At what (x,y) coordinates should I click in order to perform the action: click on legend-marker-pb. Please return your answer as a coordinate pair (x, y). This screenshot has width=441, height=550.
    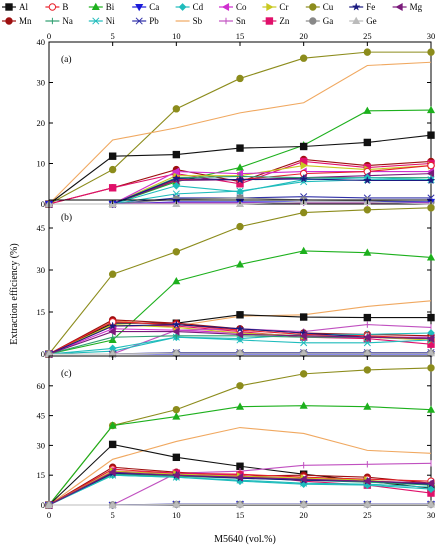
    Looking at the image, I should click on (139, 21).